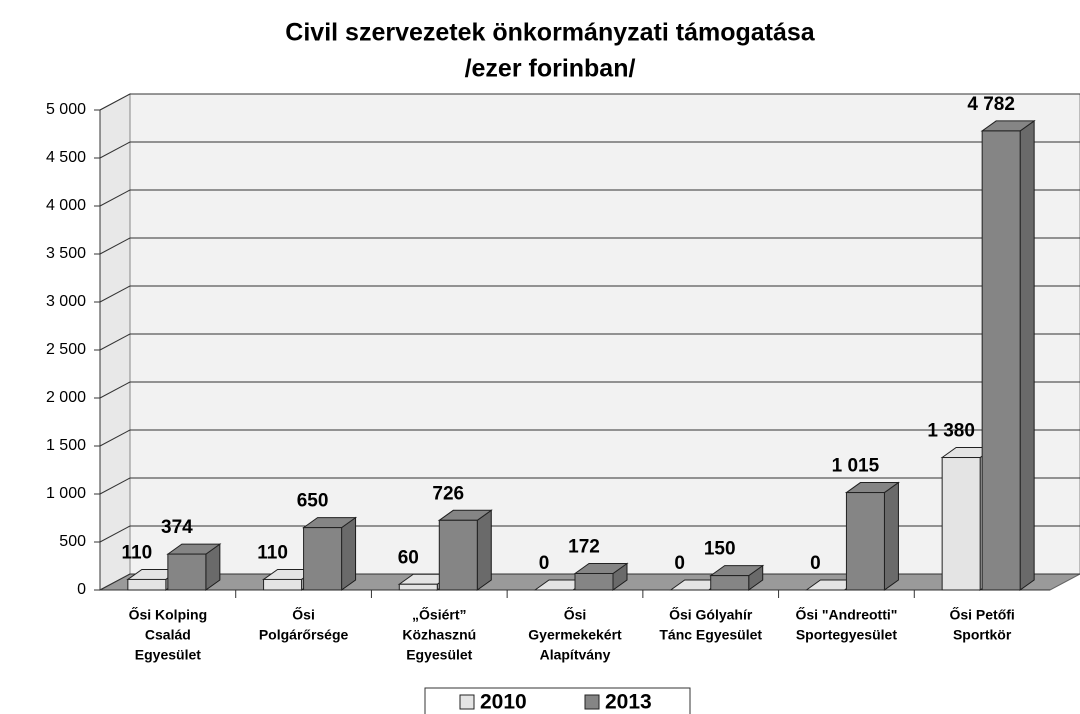 The width and height of the screenshot is (1080, 714). Describe the element at coordinates (951, 431) in the screenshot. I see `value-label: 1 380` at that location.